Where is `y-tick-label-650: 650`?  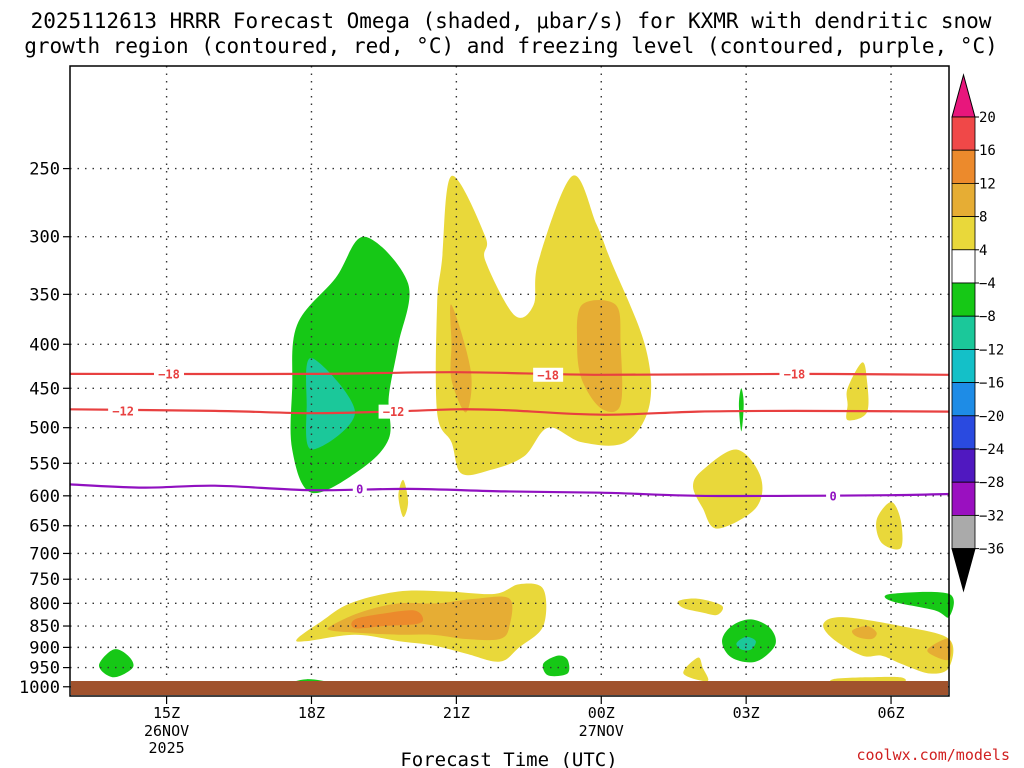 y-tick-label-650: 650 is located at coordinates (44, 527).